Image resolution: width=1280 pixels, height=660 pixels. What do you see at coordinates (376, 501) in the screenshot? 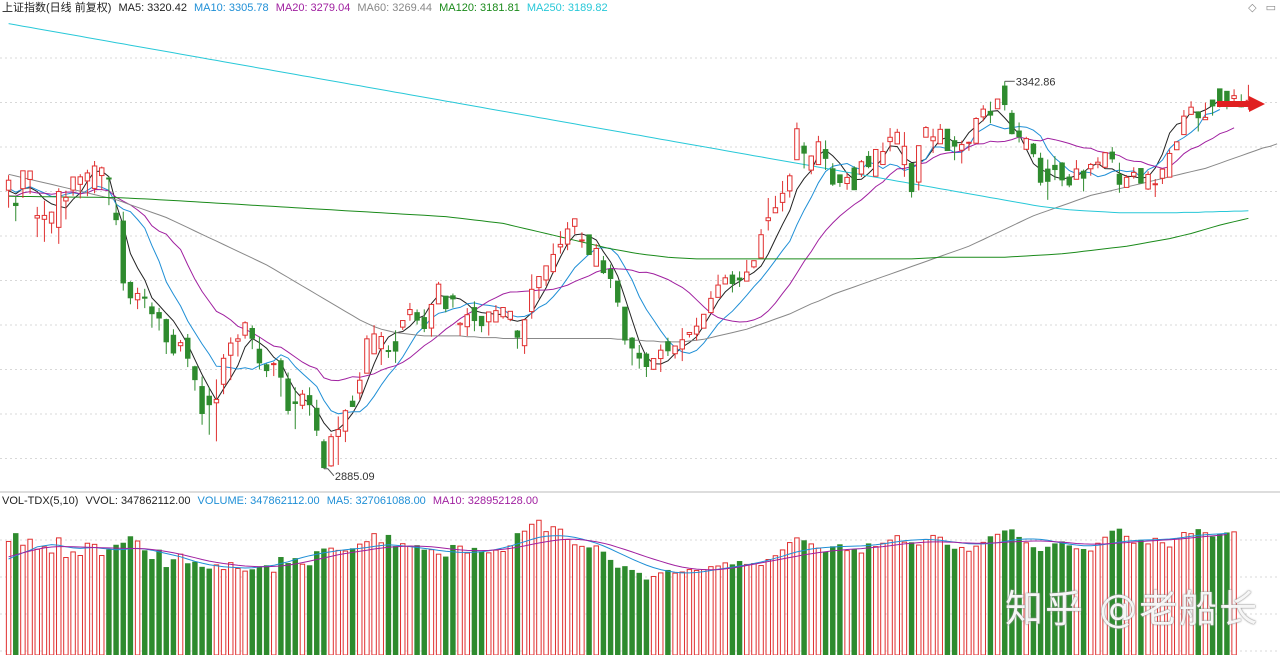
I see `legend-vol-ma5: MA5: 327061088.00` at bounding box center [376, 501].